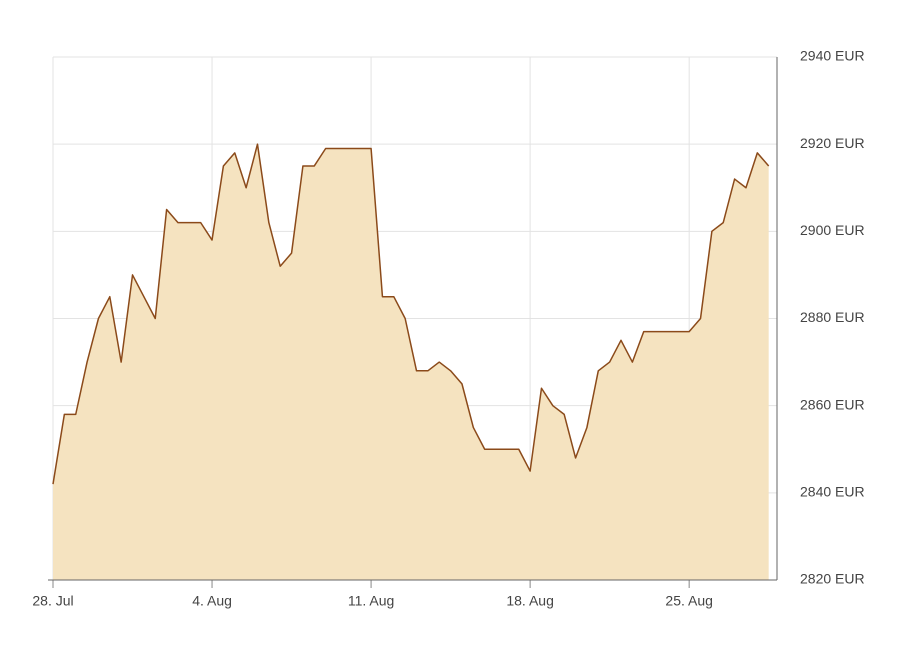 The height and width of the screenshot is (661, 923). What do you see at coordinates (371, 601) in the screenshot?
I see `x-tick-label: 11. Aug` at bounding box center [371, 601].